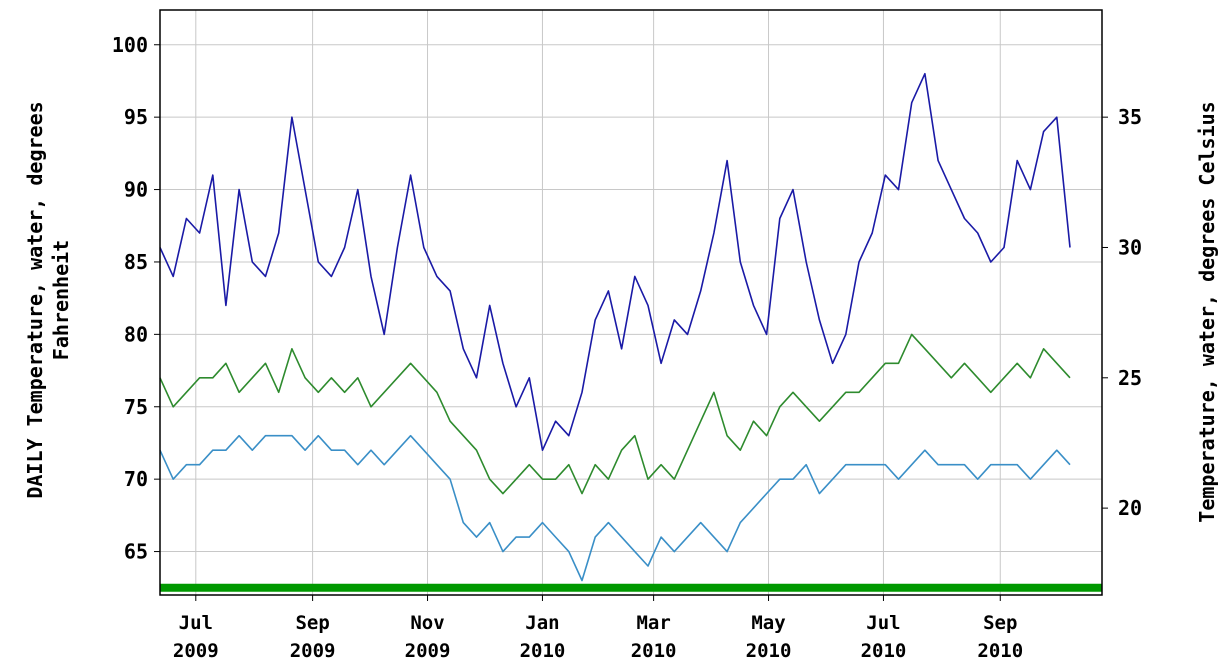 This screenshot has height=669, width=1227. I want to click on y-tick-label: 65, so click(136, 552).